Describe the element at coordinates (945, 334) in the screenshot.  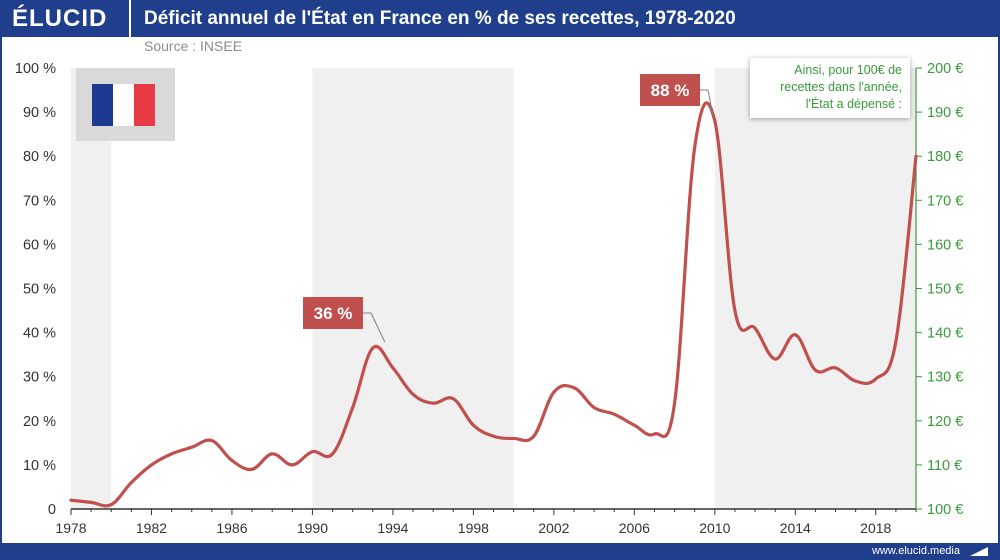
I see `y2-tick-label: 140 €` at that location.